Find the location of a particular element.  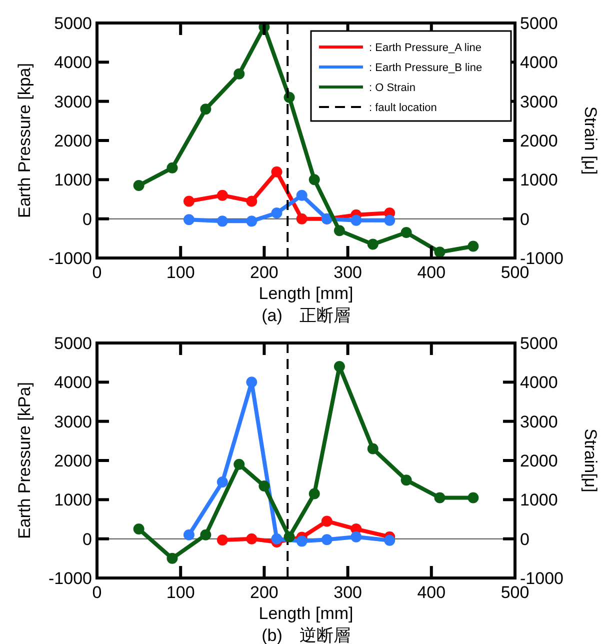

y2-axis-title: Strain [μ] is located at coordinates (590, 140).